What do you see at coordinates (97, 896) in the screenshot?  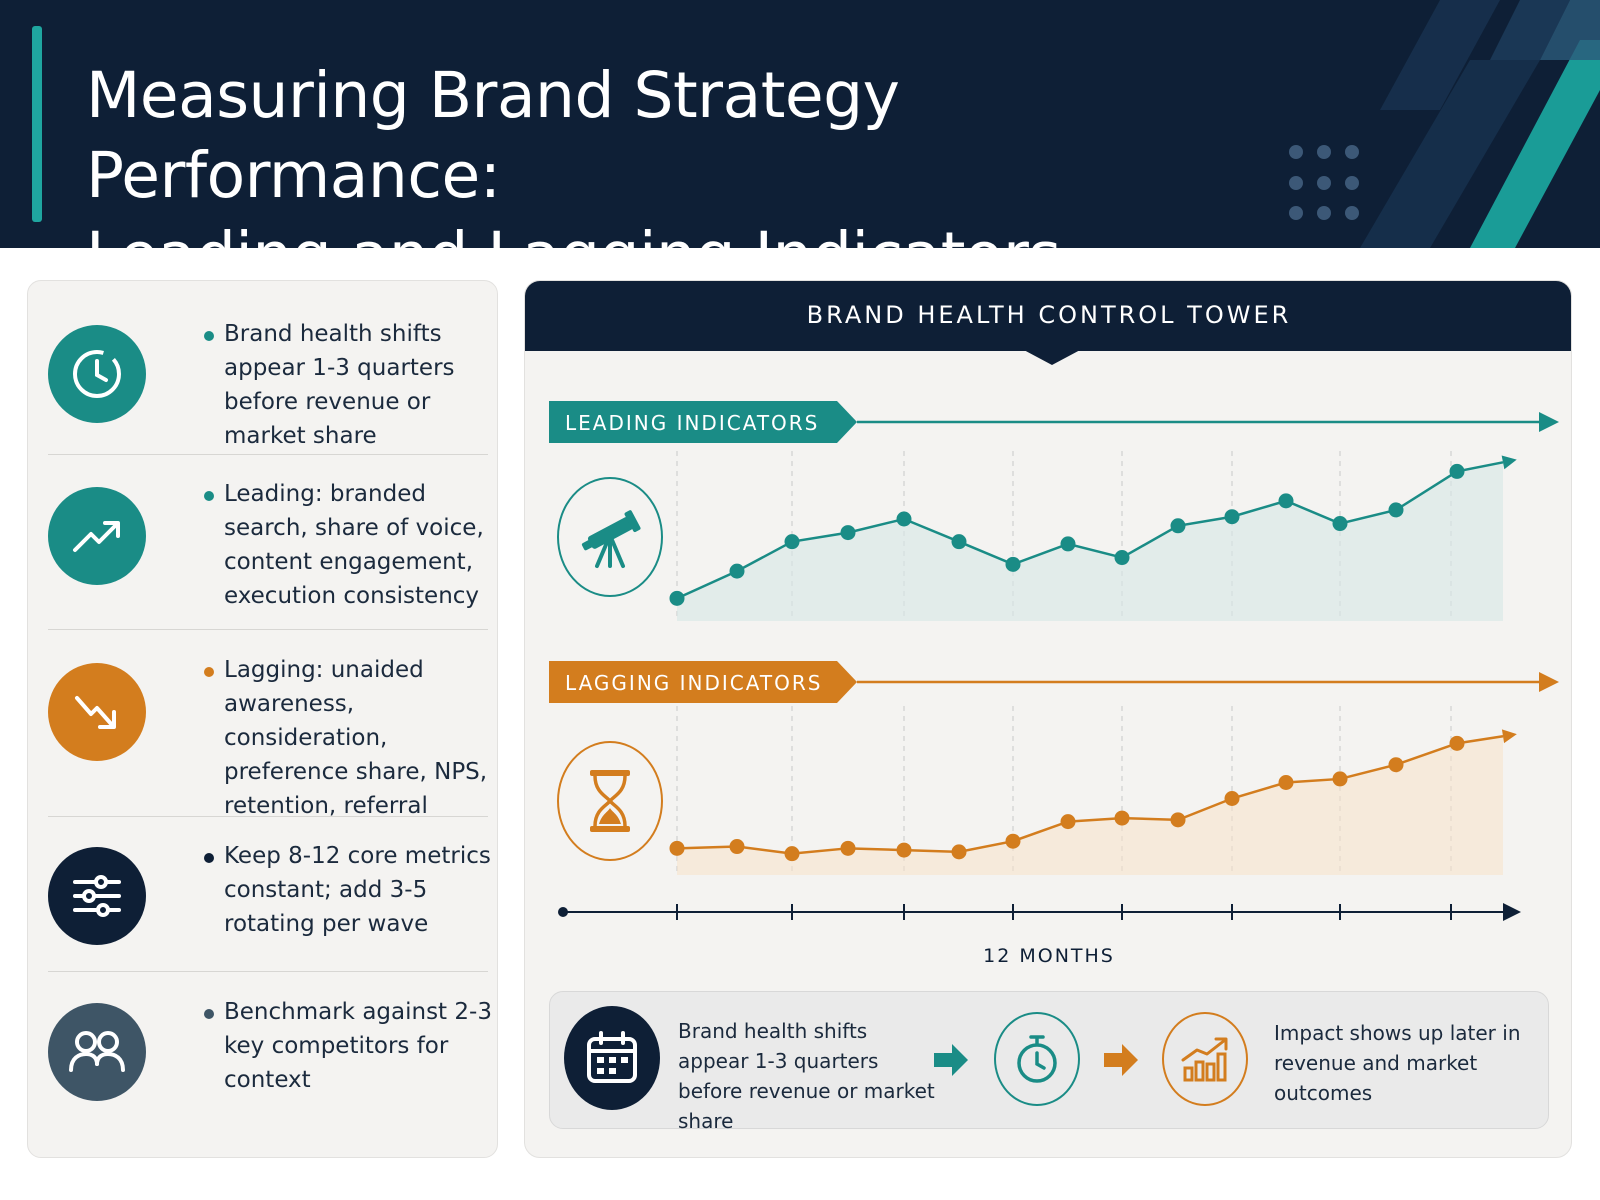 I see `sliders-icon` at bounding box center [97, 896].